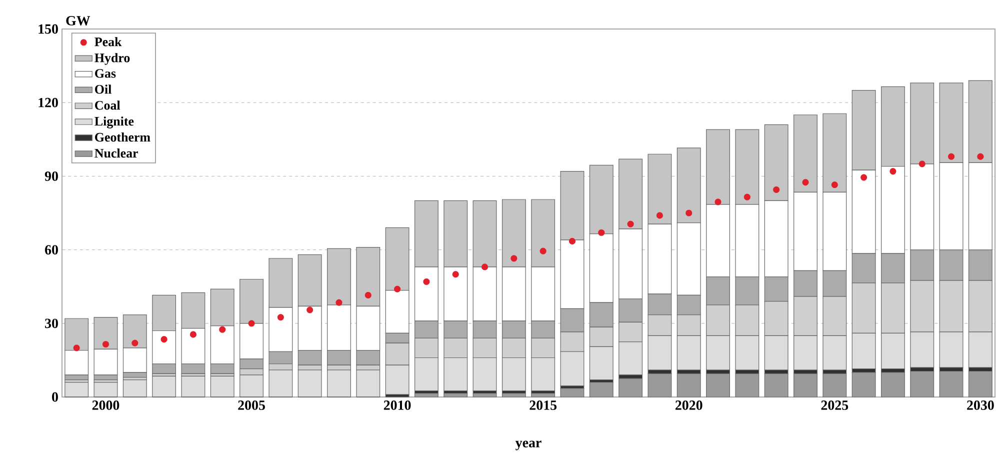 This screenshot has width=999, height=467. What do you see at coordinates (112, 59) in the screenshot?
I see `legend-label: Hydro` at bounding box center [112, 59].